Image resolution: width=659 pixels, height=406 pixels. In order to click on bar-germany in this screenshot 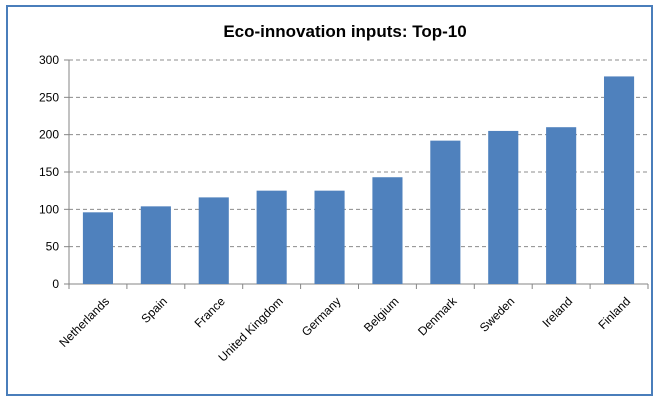, I will do `click(329, 237)`.